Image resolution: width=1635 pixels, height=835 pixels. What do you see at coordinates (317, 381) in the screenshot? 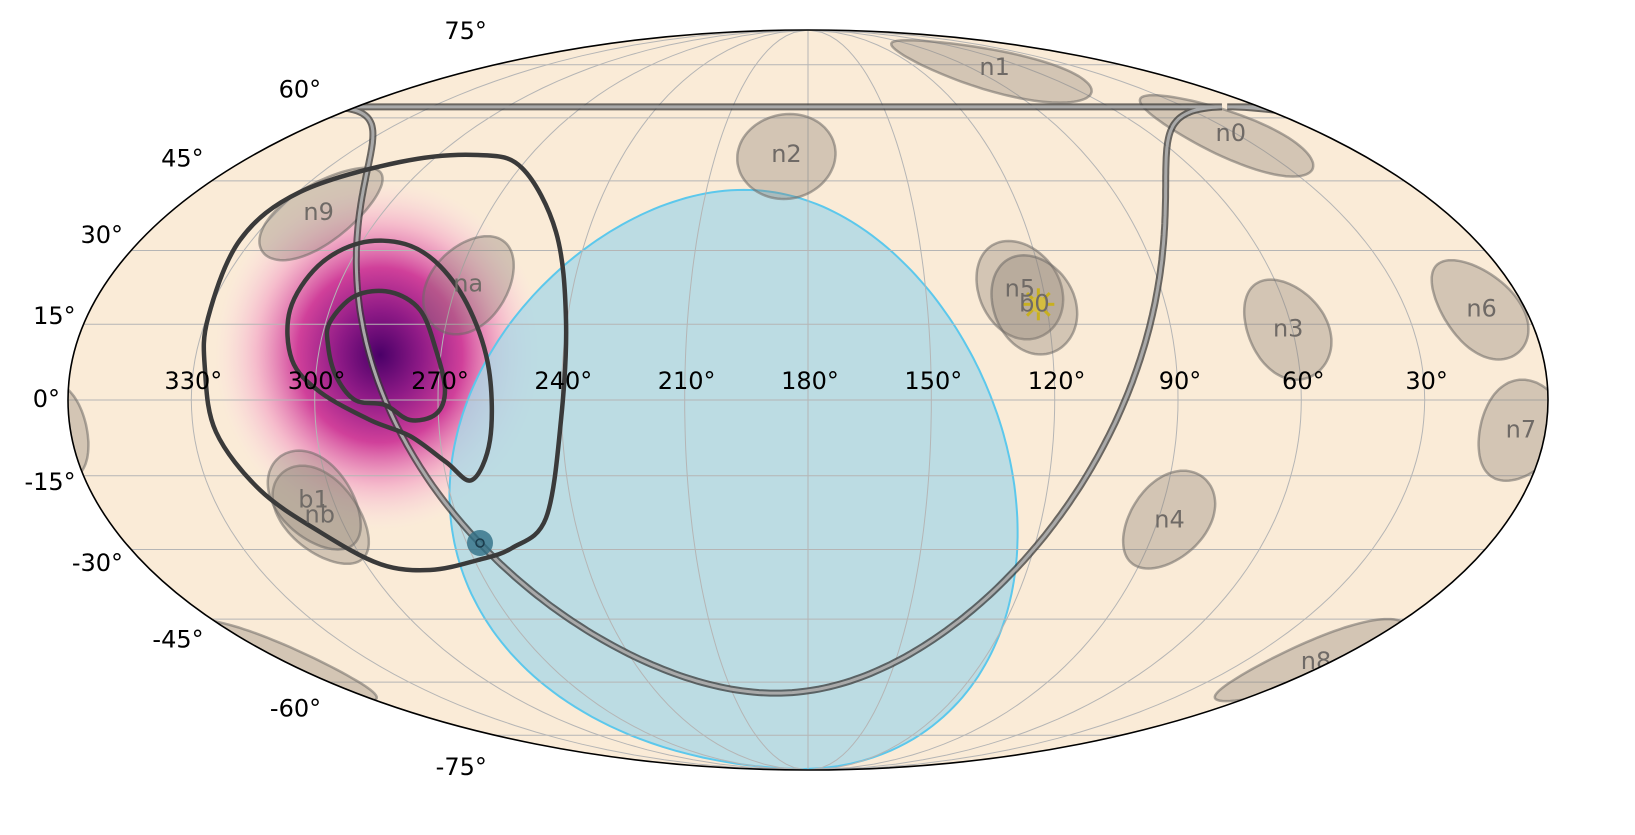
I see `lon-tick-label: 300°` at bounding box center [317, 381].